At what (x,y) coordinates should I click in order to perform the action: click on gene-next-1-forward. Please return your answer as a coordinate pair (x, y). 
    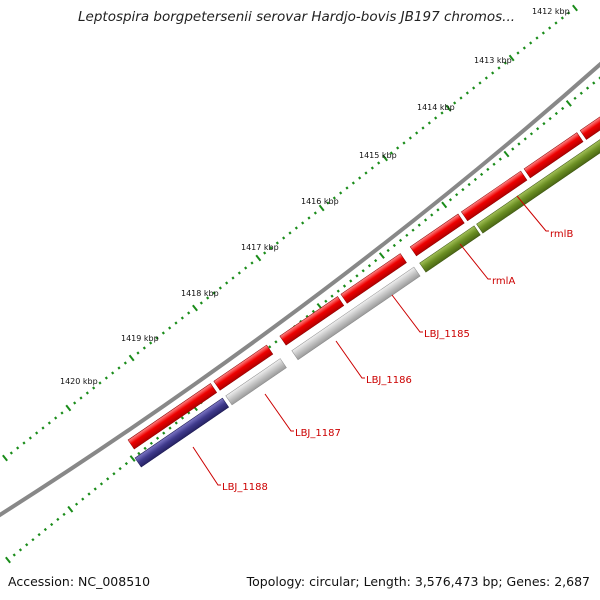
    Looking at the image, I should click on (553, 155).